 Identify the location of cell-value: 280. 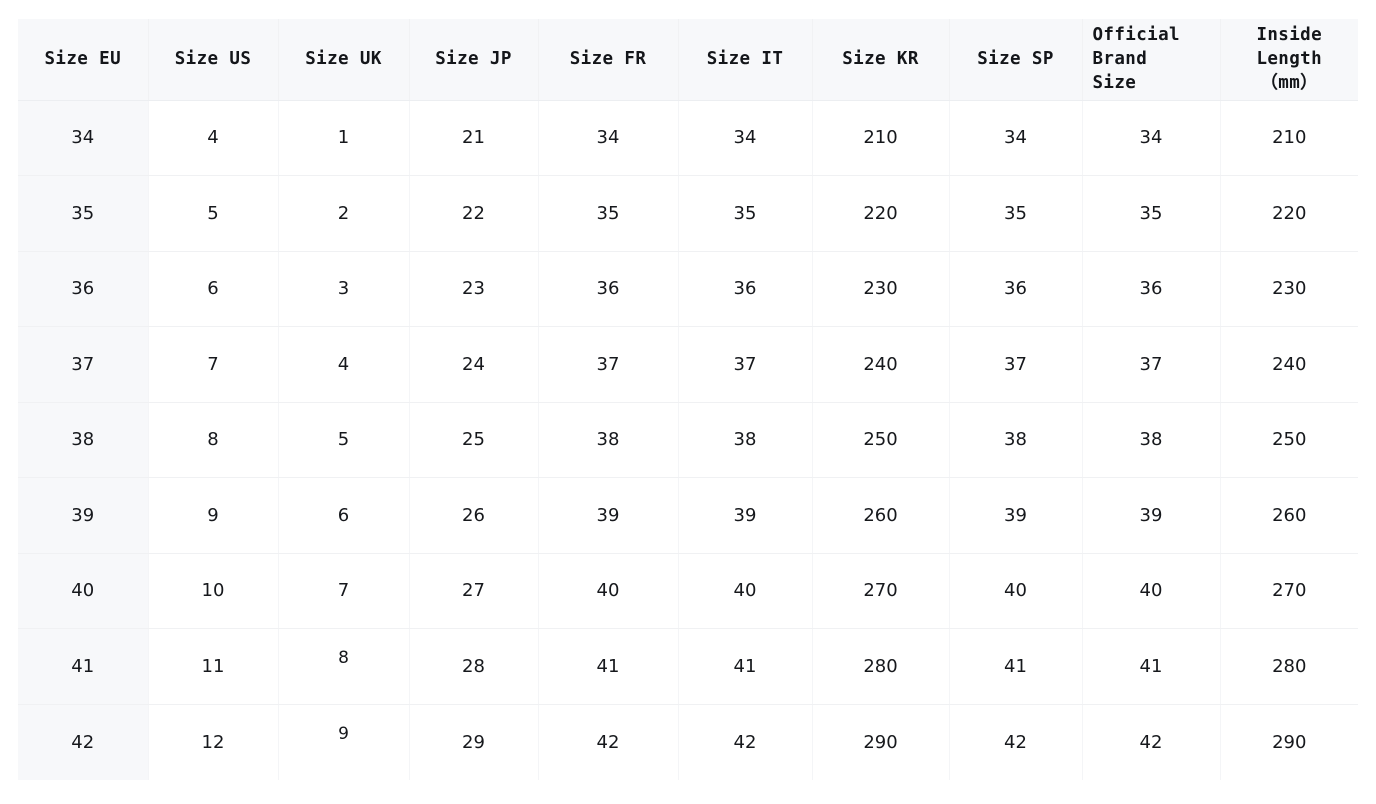
(1289, 666).